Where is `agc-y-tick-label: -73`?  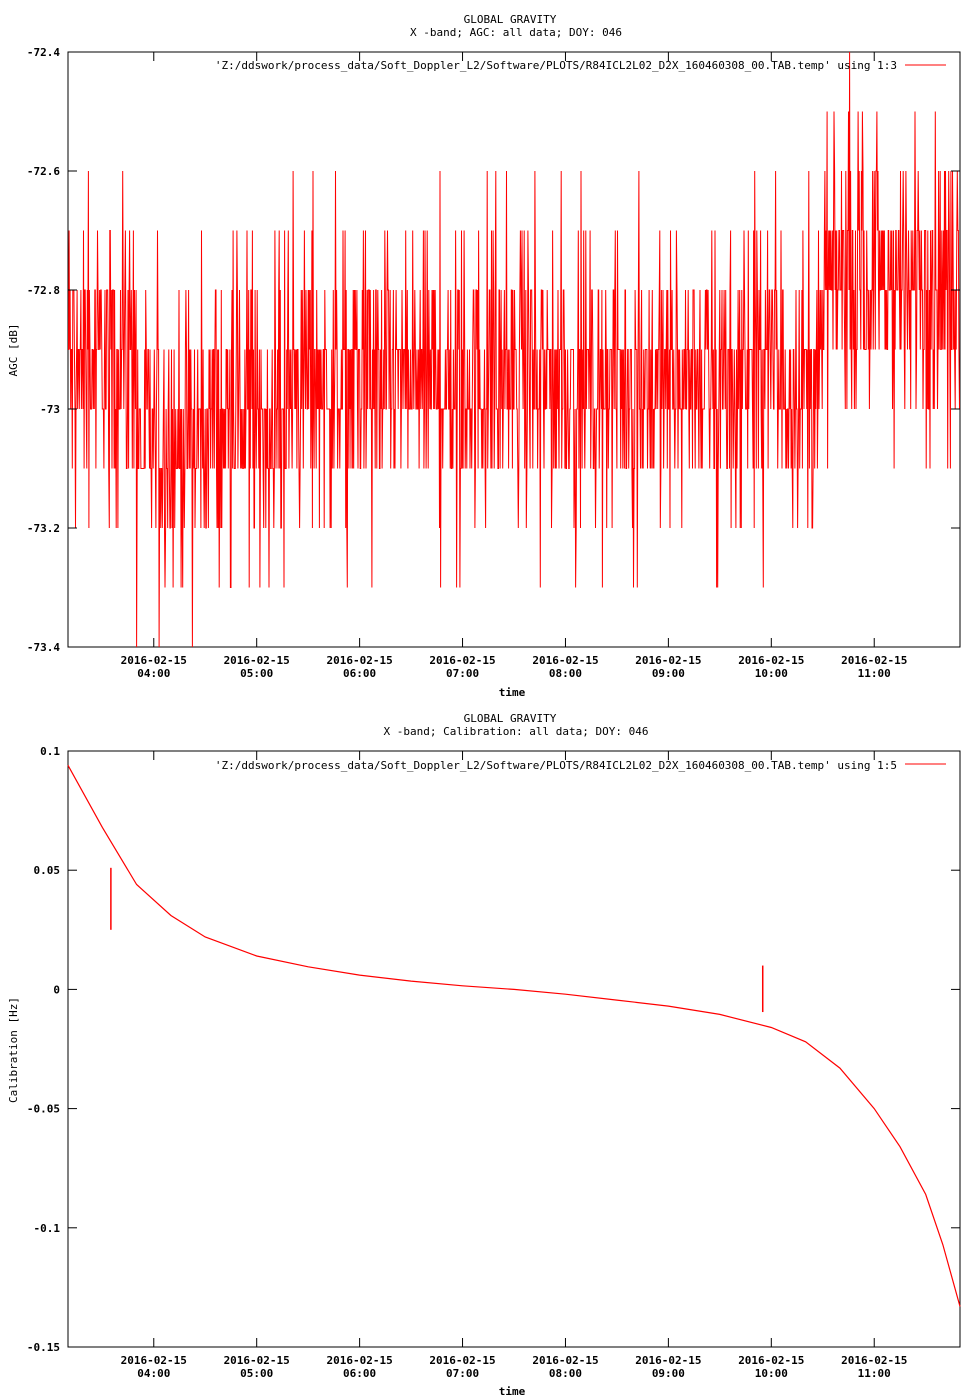
agc-y-tick-label: -73 is located at coordinates (50, 409).